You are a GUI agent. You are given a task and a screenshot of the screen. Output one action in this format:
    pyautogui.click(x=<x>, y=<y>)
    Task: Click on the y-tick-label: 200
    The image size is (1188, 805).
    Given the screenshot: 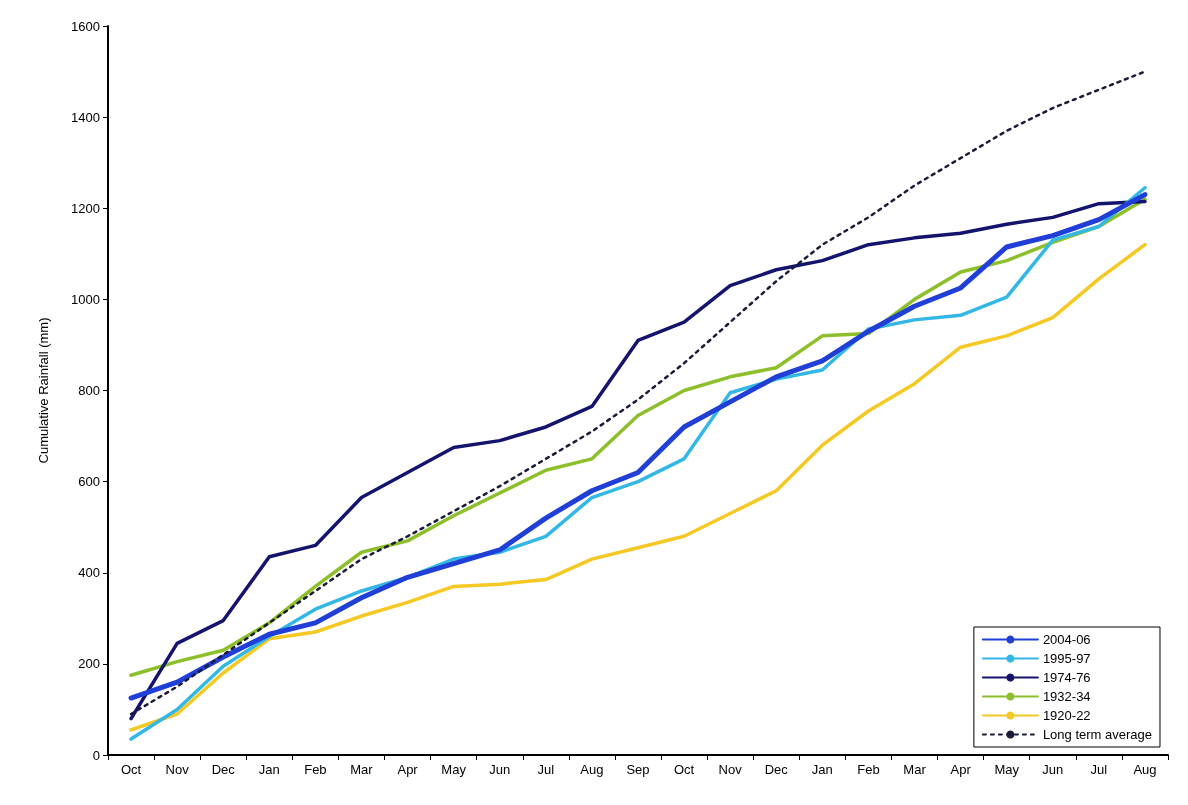 What is the action you would take?
    pyautogui.click(x=89, y=664)
    